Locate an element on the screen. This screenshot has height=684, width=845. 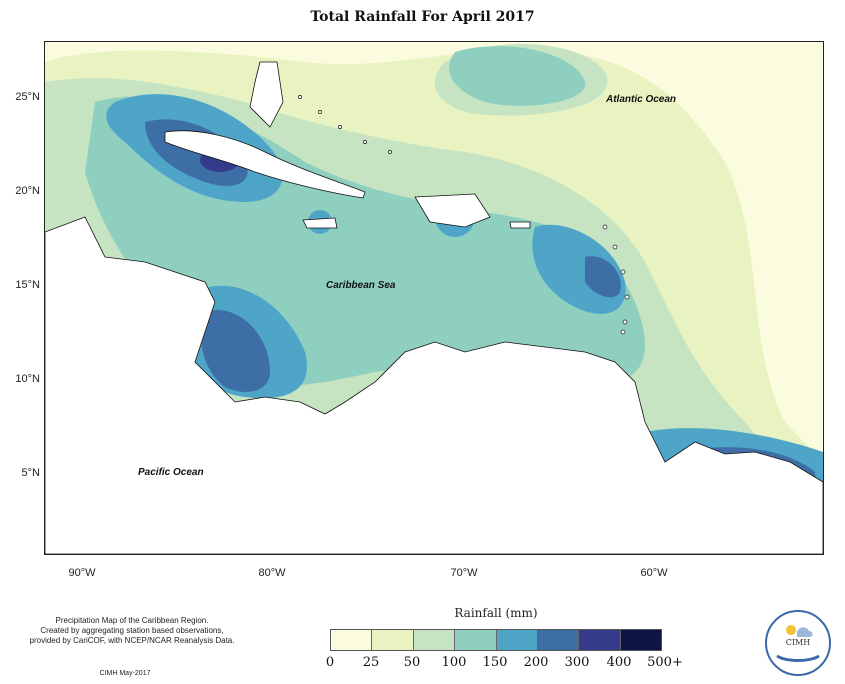
cuba-island is located at coordinates (265, 164).